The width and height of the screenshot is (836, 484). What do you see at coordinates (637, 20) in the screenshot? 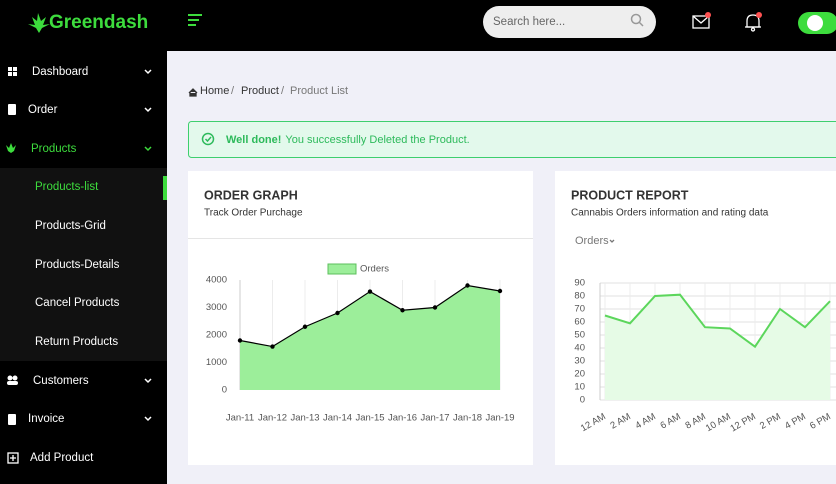
I see `search-icon` at bounding box center [637, 20].